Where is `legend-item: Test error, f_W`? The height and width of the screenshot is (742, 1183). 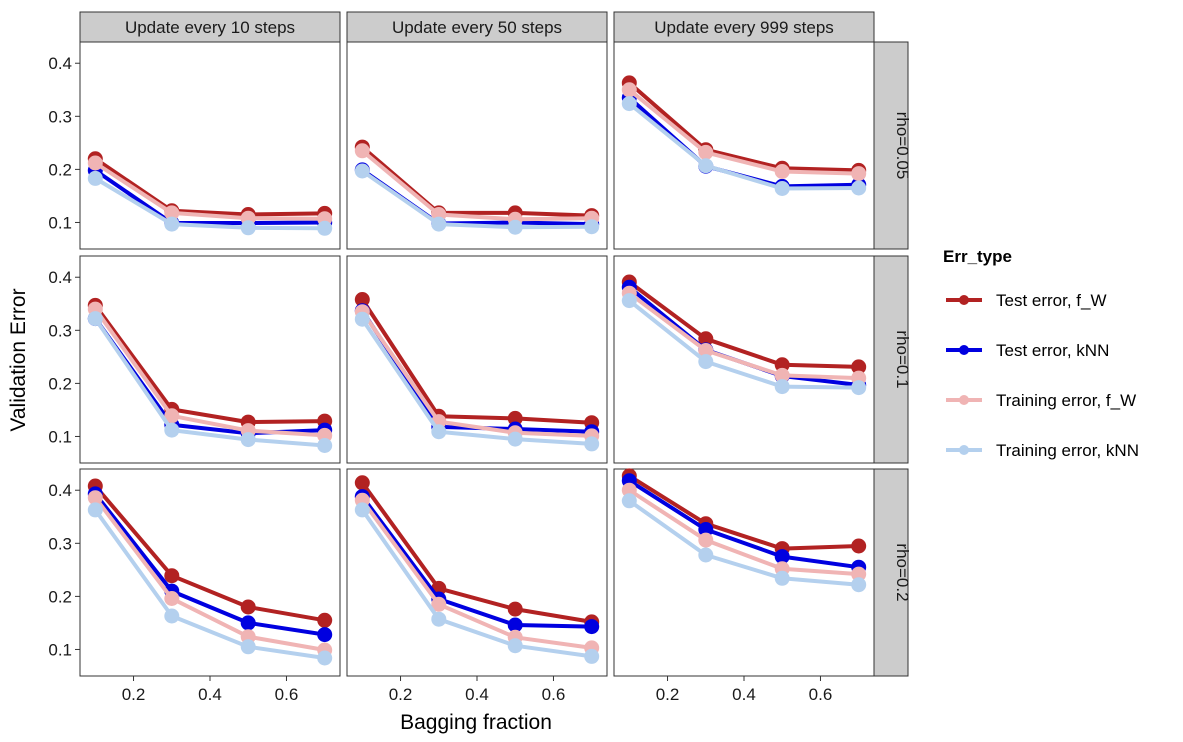
legend-item: Test error, f_W is located at coordinates (1026, 300).